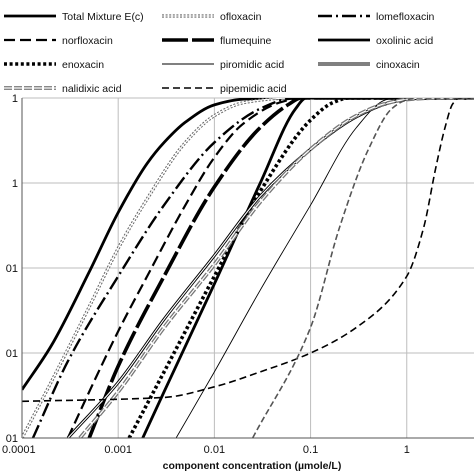 This screenshot has height=474, width=474. What do you see at coordinates (404, 41) in the screenshot?
I see `legend-label: oxolinic acid` at bounding box center [404, 41].